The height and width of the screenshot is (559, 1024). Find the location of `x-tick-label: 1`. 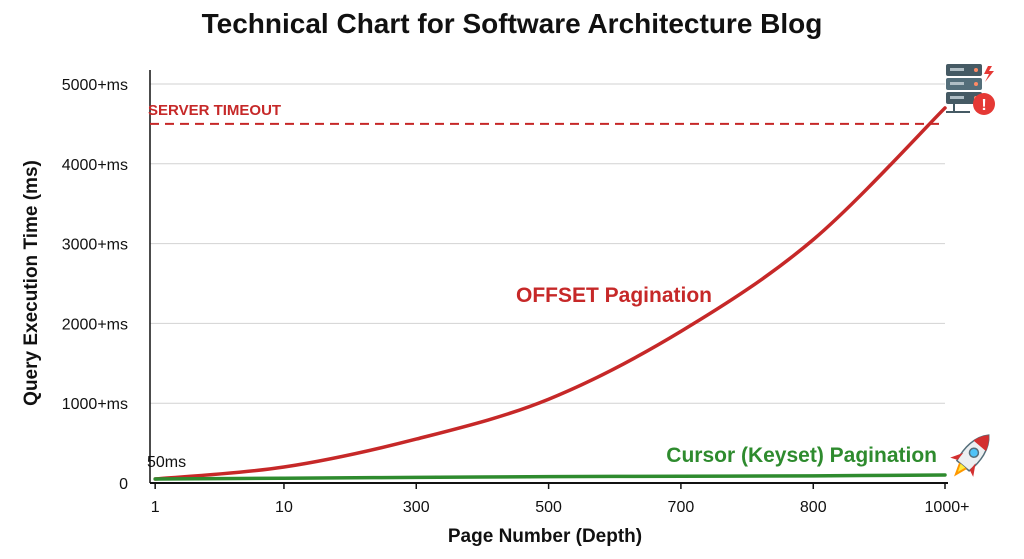

x-tick-label: 1 is located at coordinates (155, 507).